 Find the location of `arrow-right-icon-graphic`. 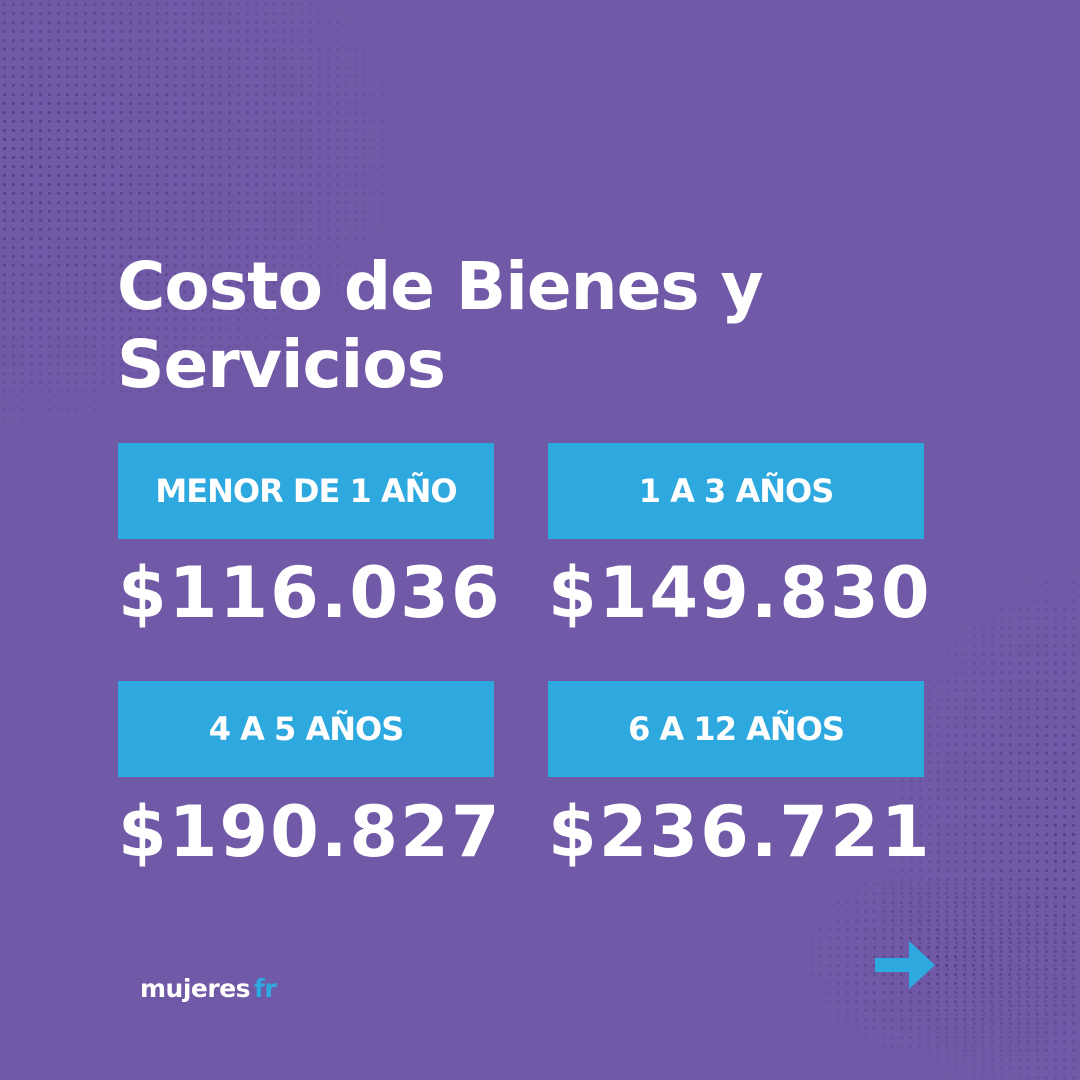

arrow-right-icon-graphic is located at coordinates (905, 965).